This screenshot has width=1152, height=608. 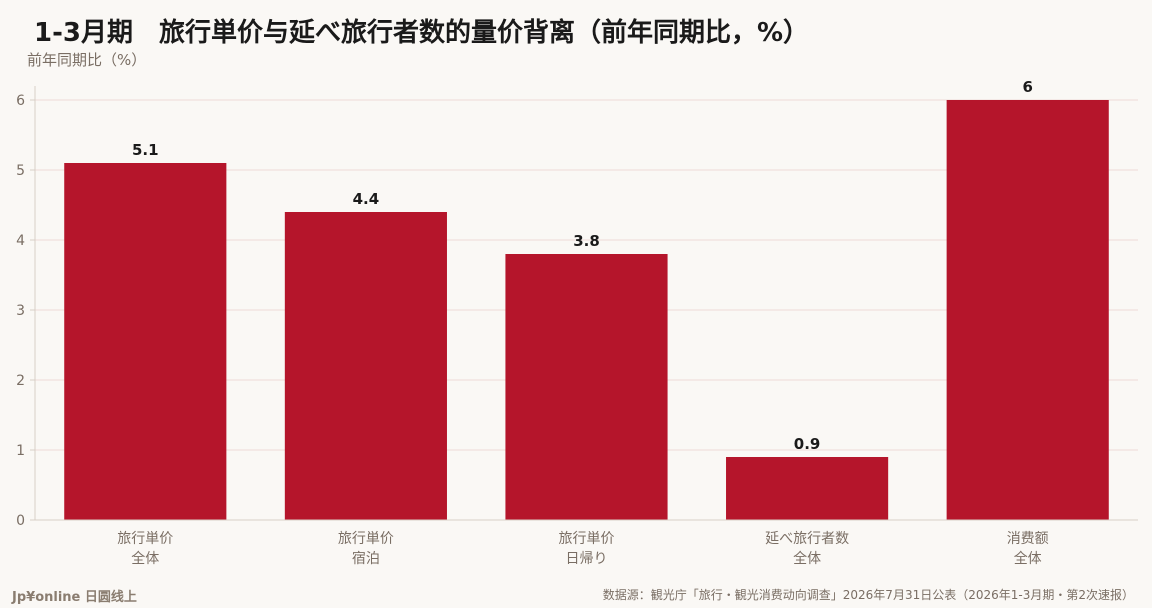 I want to click on brand-label: Jp¥online 日圆线上, so click(x=74, y=597).